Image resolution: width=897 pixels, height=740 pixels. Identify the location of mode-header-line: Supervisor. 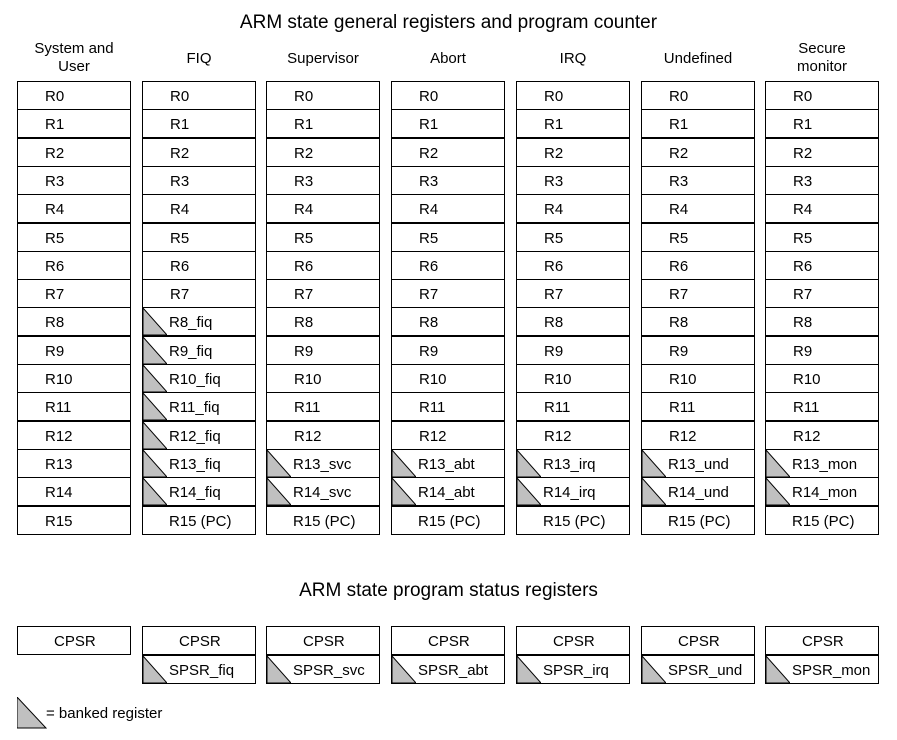
(323, 58).